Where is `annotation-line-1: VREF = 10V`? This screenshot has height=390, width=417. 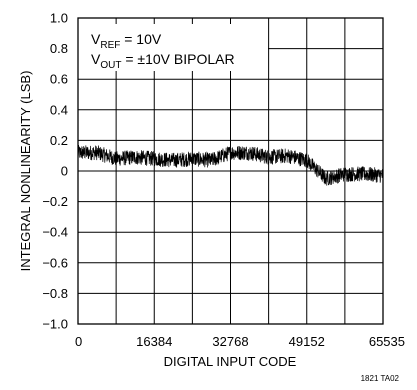
annotation-line-1: VREF = 10V is located at coordinates (126, 41).